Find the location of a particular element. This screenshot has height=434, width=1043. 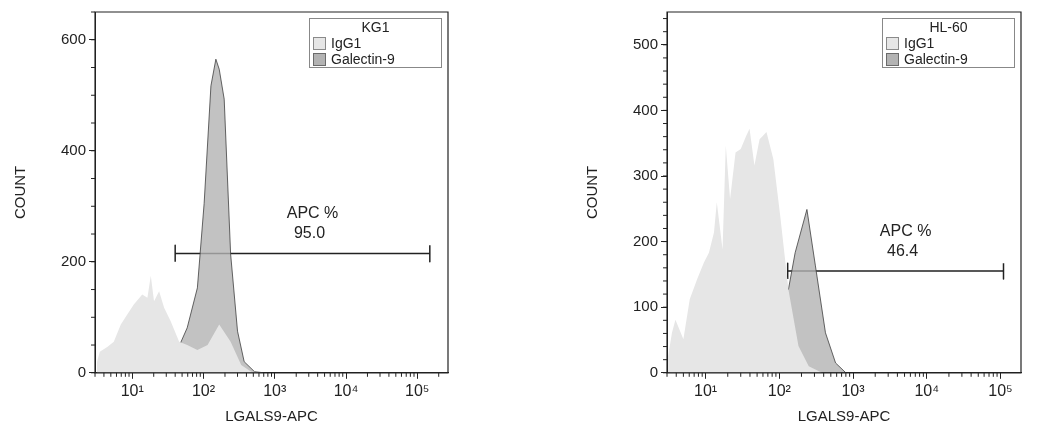

y-tick-label: 500 is located at coordinates (646, 43).